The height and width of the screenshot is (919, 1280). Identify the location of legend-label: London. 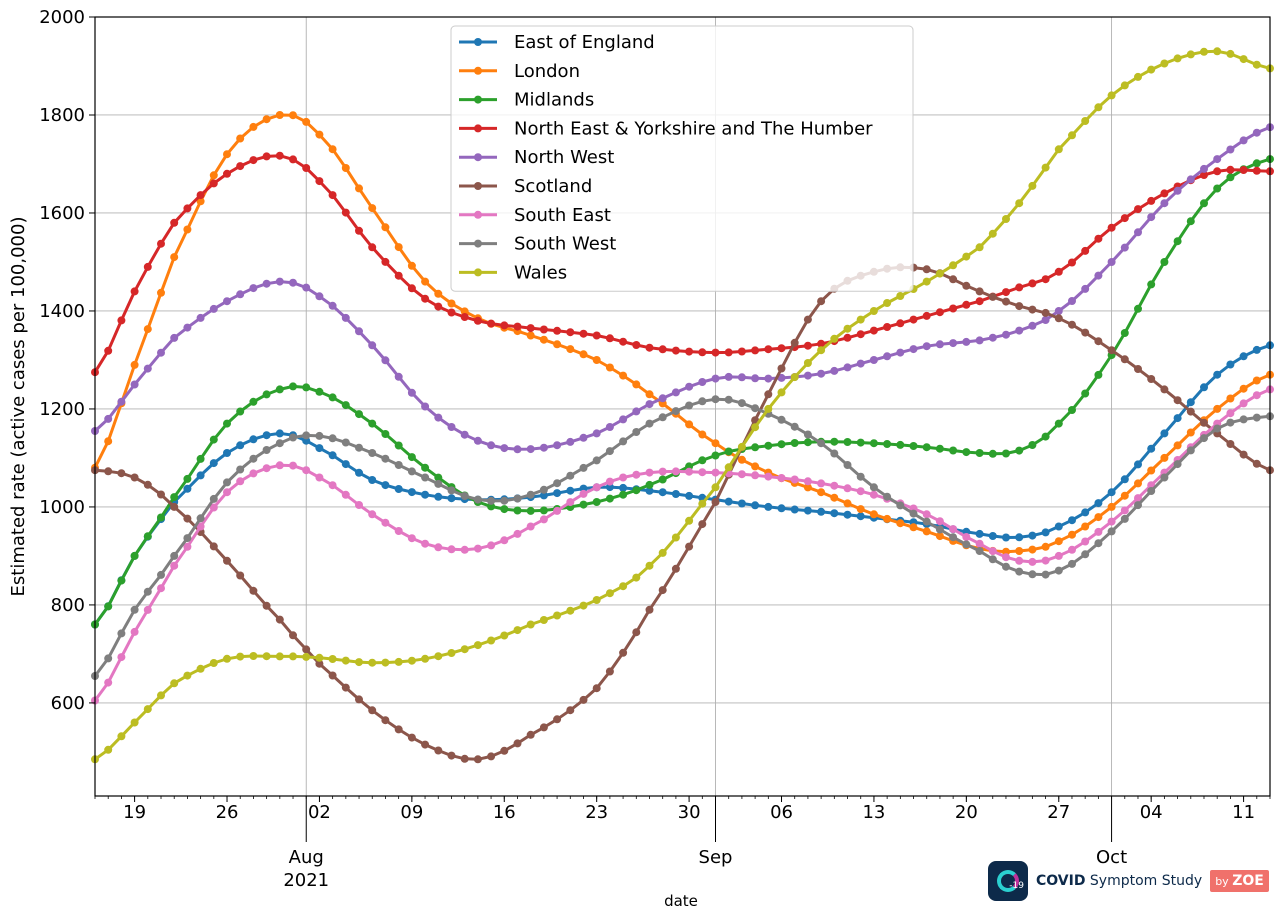
(547, 71).